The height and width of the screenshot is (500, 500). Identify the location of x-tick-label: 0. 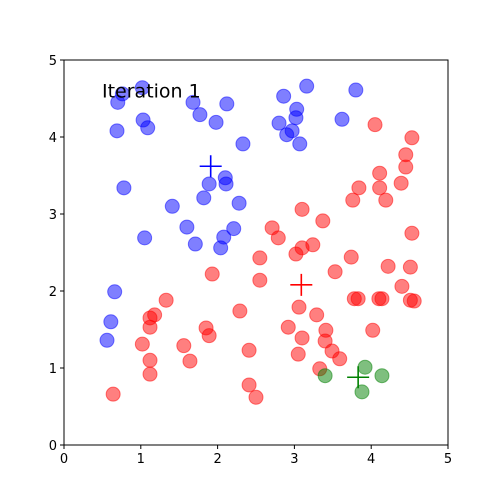
(64, 459).